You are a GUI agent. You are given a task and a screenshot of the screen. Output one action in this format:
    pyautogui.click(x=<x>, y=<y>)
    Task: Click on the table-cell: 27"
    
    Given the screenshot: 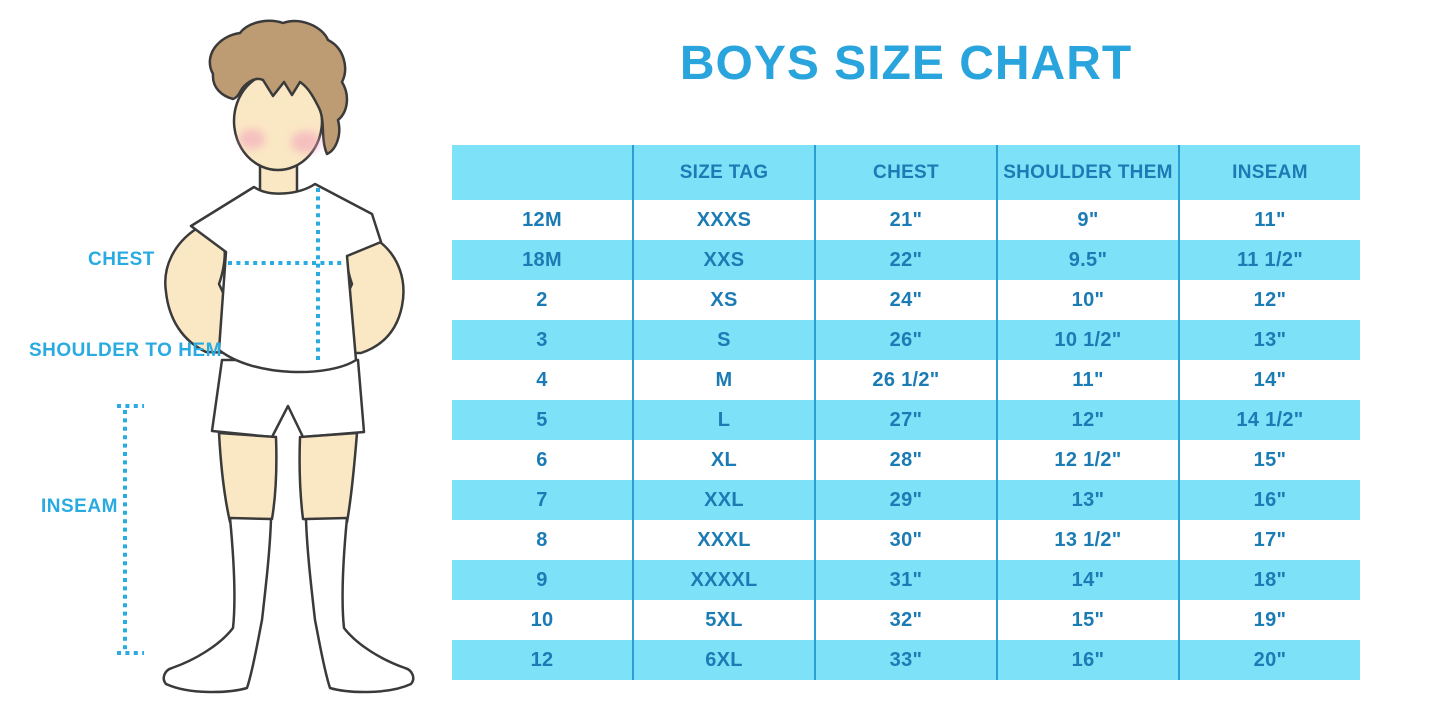 What is the action you would take?
    pyautogui.click(x=905, y=420)
    